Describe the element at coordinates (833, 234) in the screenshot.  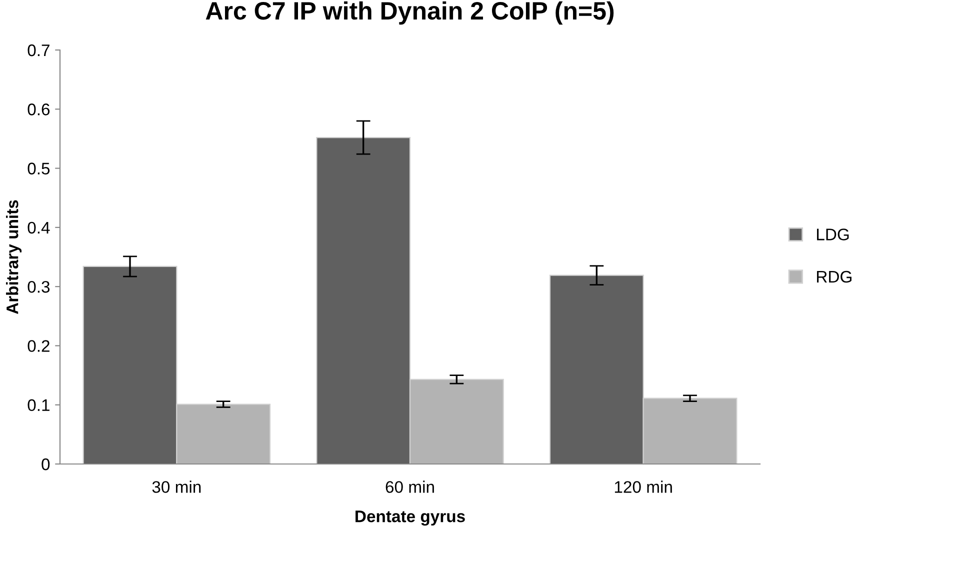
I see `legend-label: LDG` at that location.